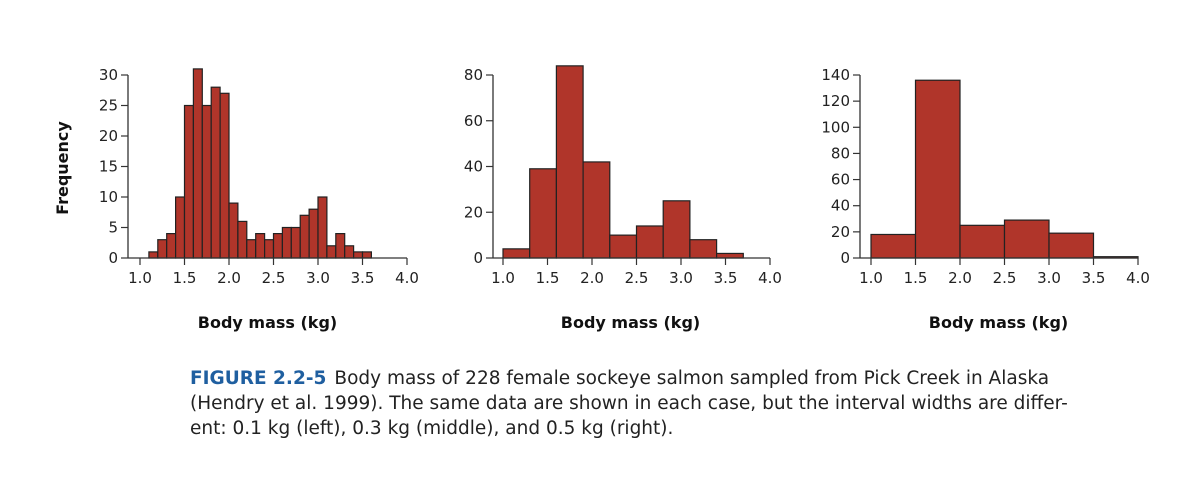 The width and height of the screenshot is (1200, 500). Describe the element at coordinates (108, 75) in the screenshot. I see `y-tick-label: 30` at that location.